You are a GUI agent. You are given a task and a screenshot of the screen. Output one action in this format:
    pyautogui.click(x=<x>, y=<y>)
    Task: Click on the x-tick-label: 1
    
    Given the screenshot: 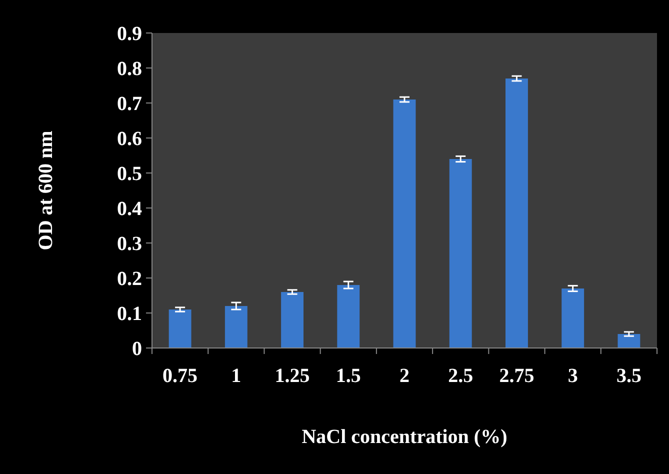 What is the action you would take?
    pyautogui.click(x=236, y=376)
    